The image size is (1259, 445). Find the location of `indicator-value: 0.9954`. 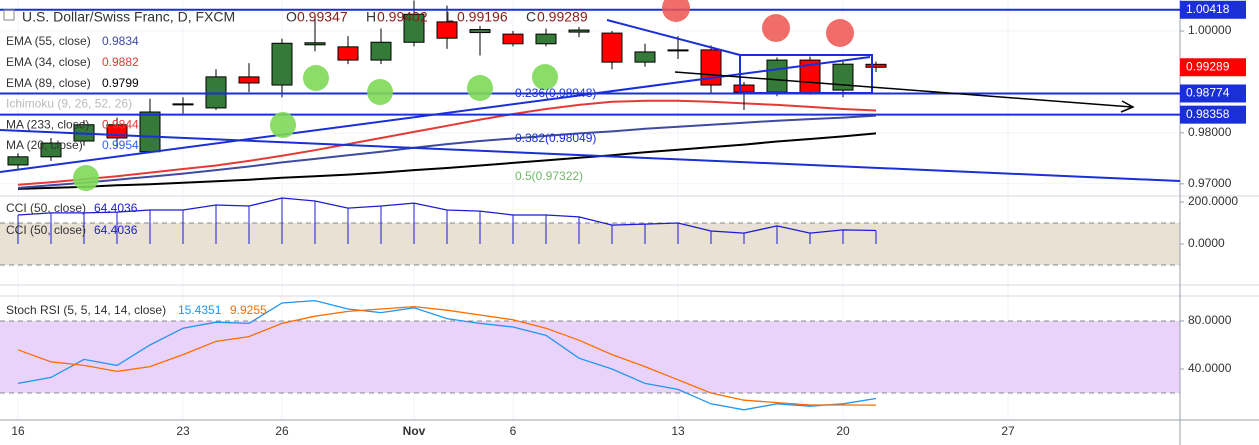

indicator-value: 0.9954 is located at coordinates (120, 145).